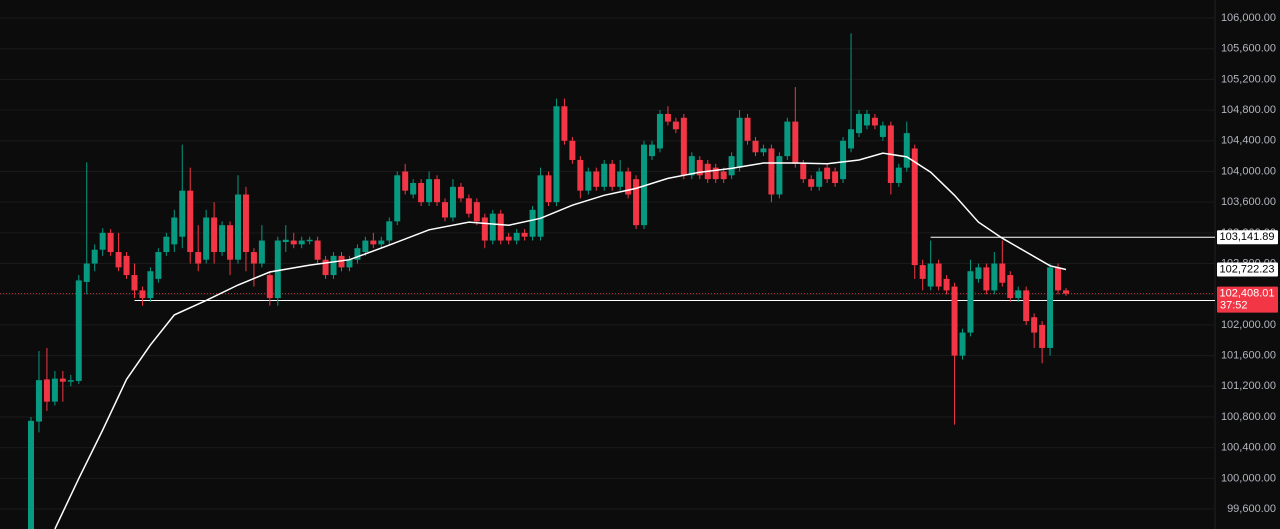 This screenshot has width=1280, height=529. Describe the element at coordinates (1248, 417) in the screenshot. I see `y-tick-label: 100,800.00` at that location.